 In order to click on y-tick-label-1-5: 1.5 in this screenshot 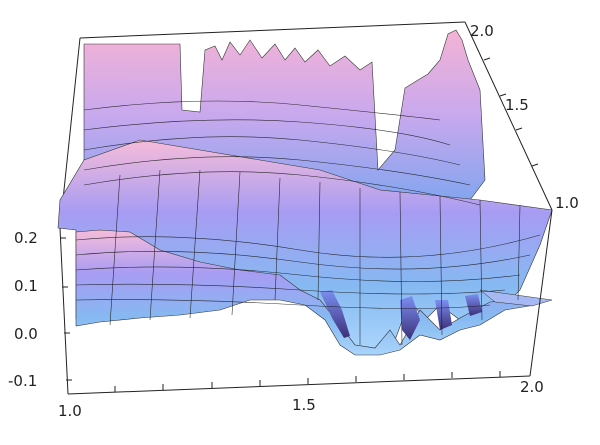, I will do `click(517, 105)`.